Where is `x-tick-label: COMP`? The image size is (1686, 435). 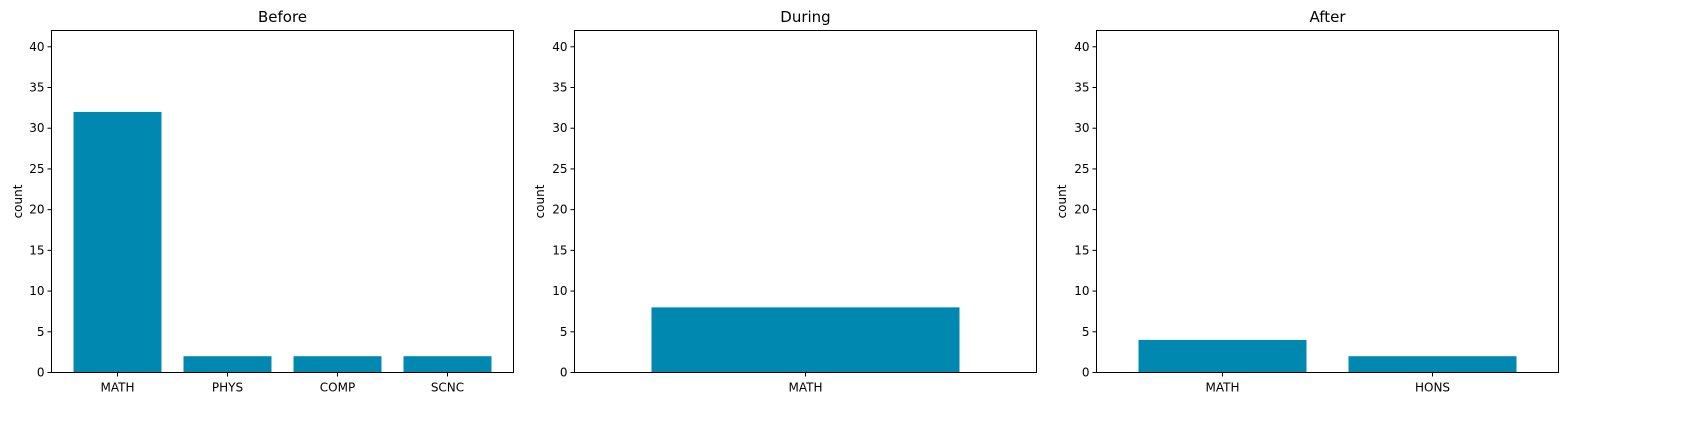 x-tick-label: COMP is located at coordinates (337, 388).